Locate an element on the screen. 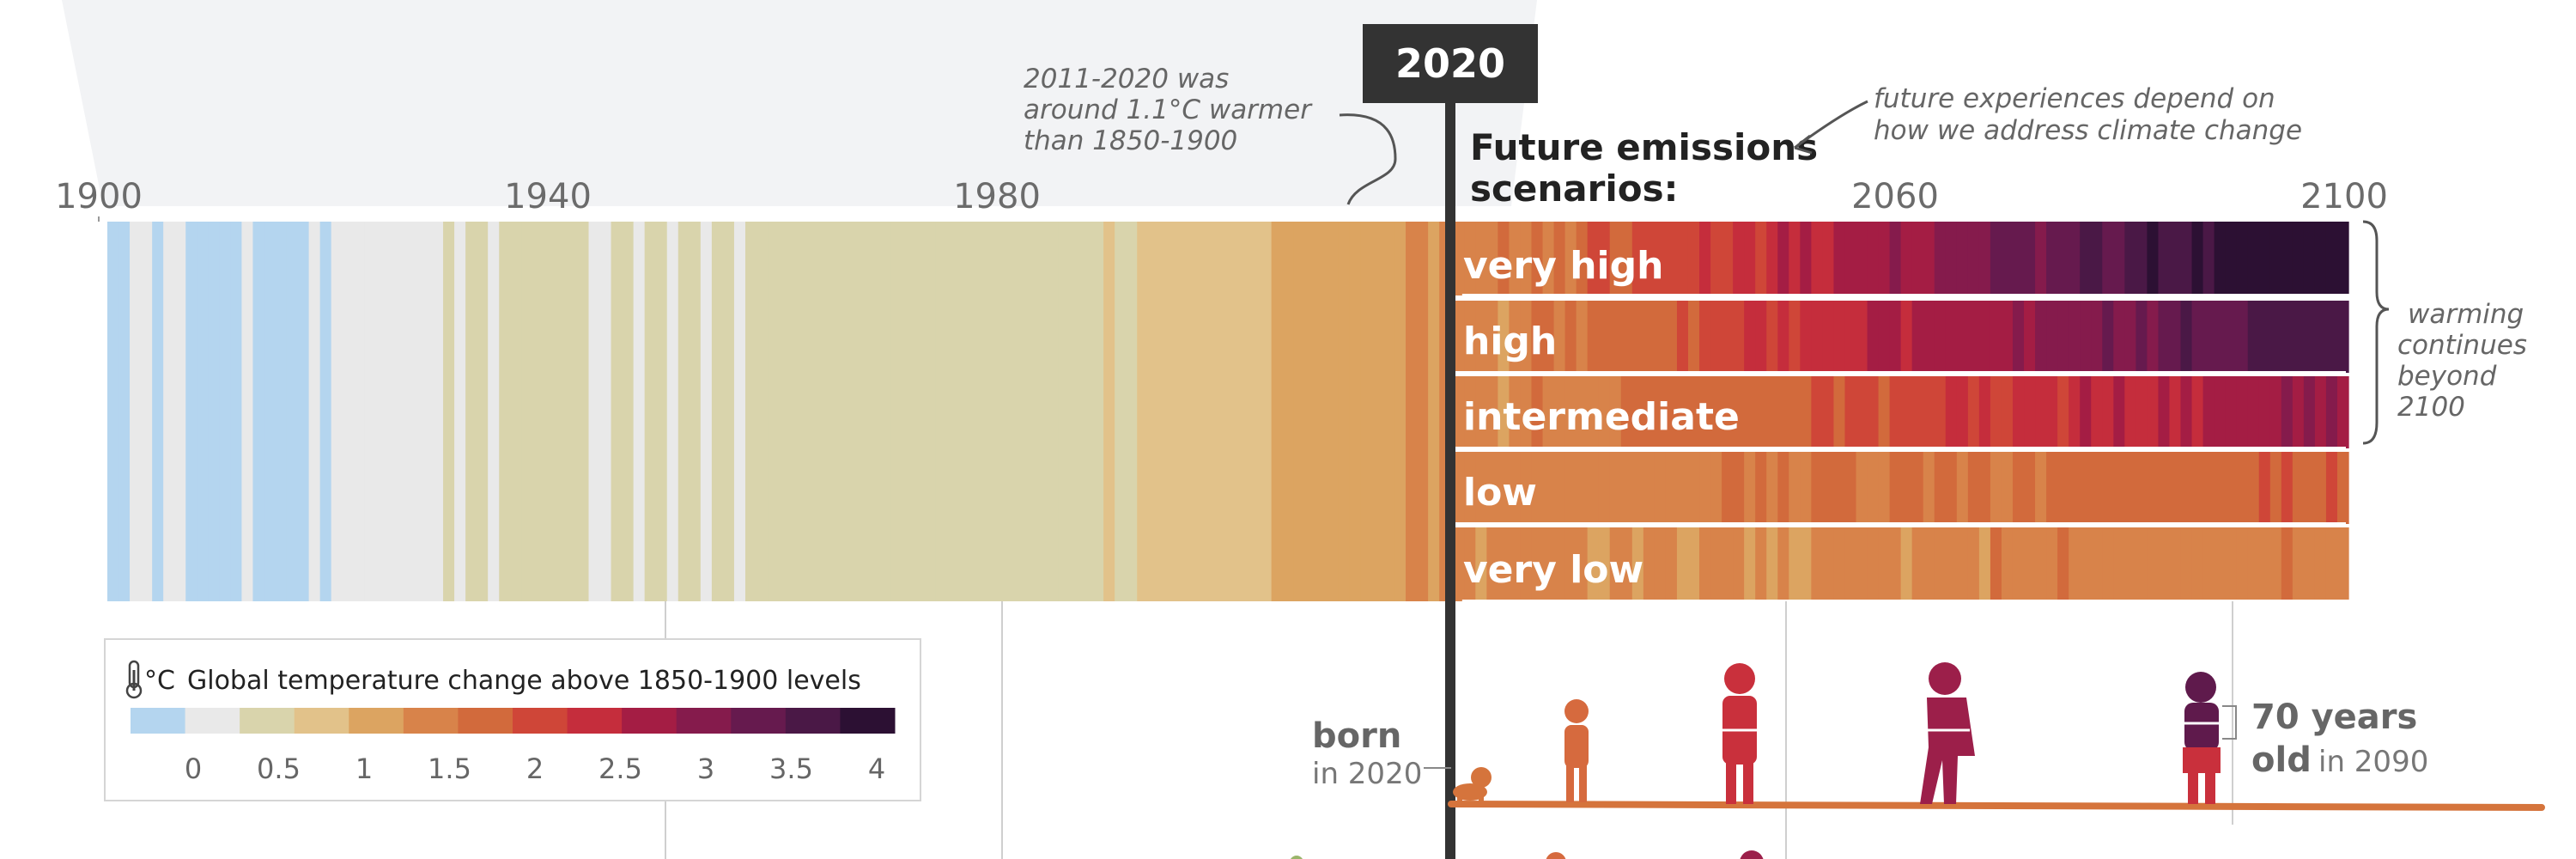 The image size is (2576, 859). observed-note-line2: around 1.1°C warmer is located at coordinates (1169, 109).